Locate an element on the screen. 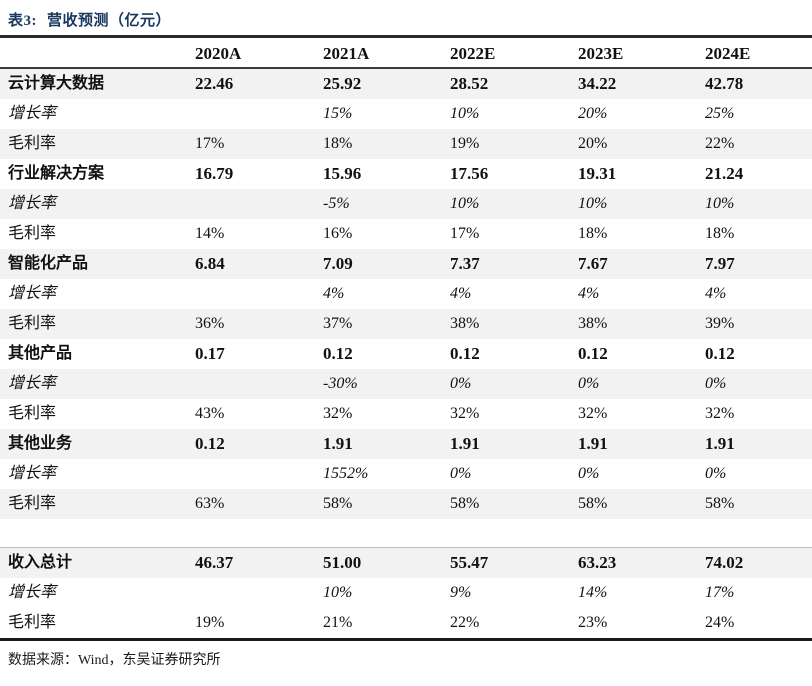 This screenshot has height=686, width=812. value-cell: 55.47 is located at coordinates (469, 562).